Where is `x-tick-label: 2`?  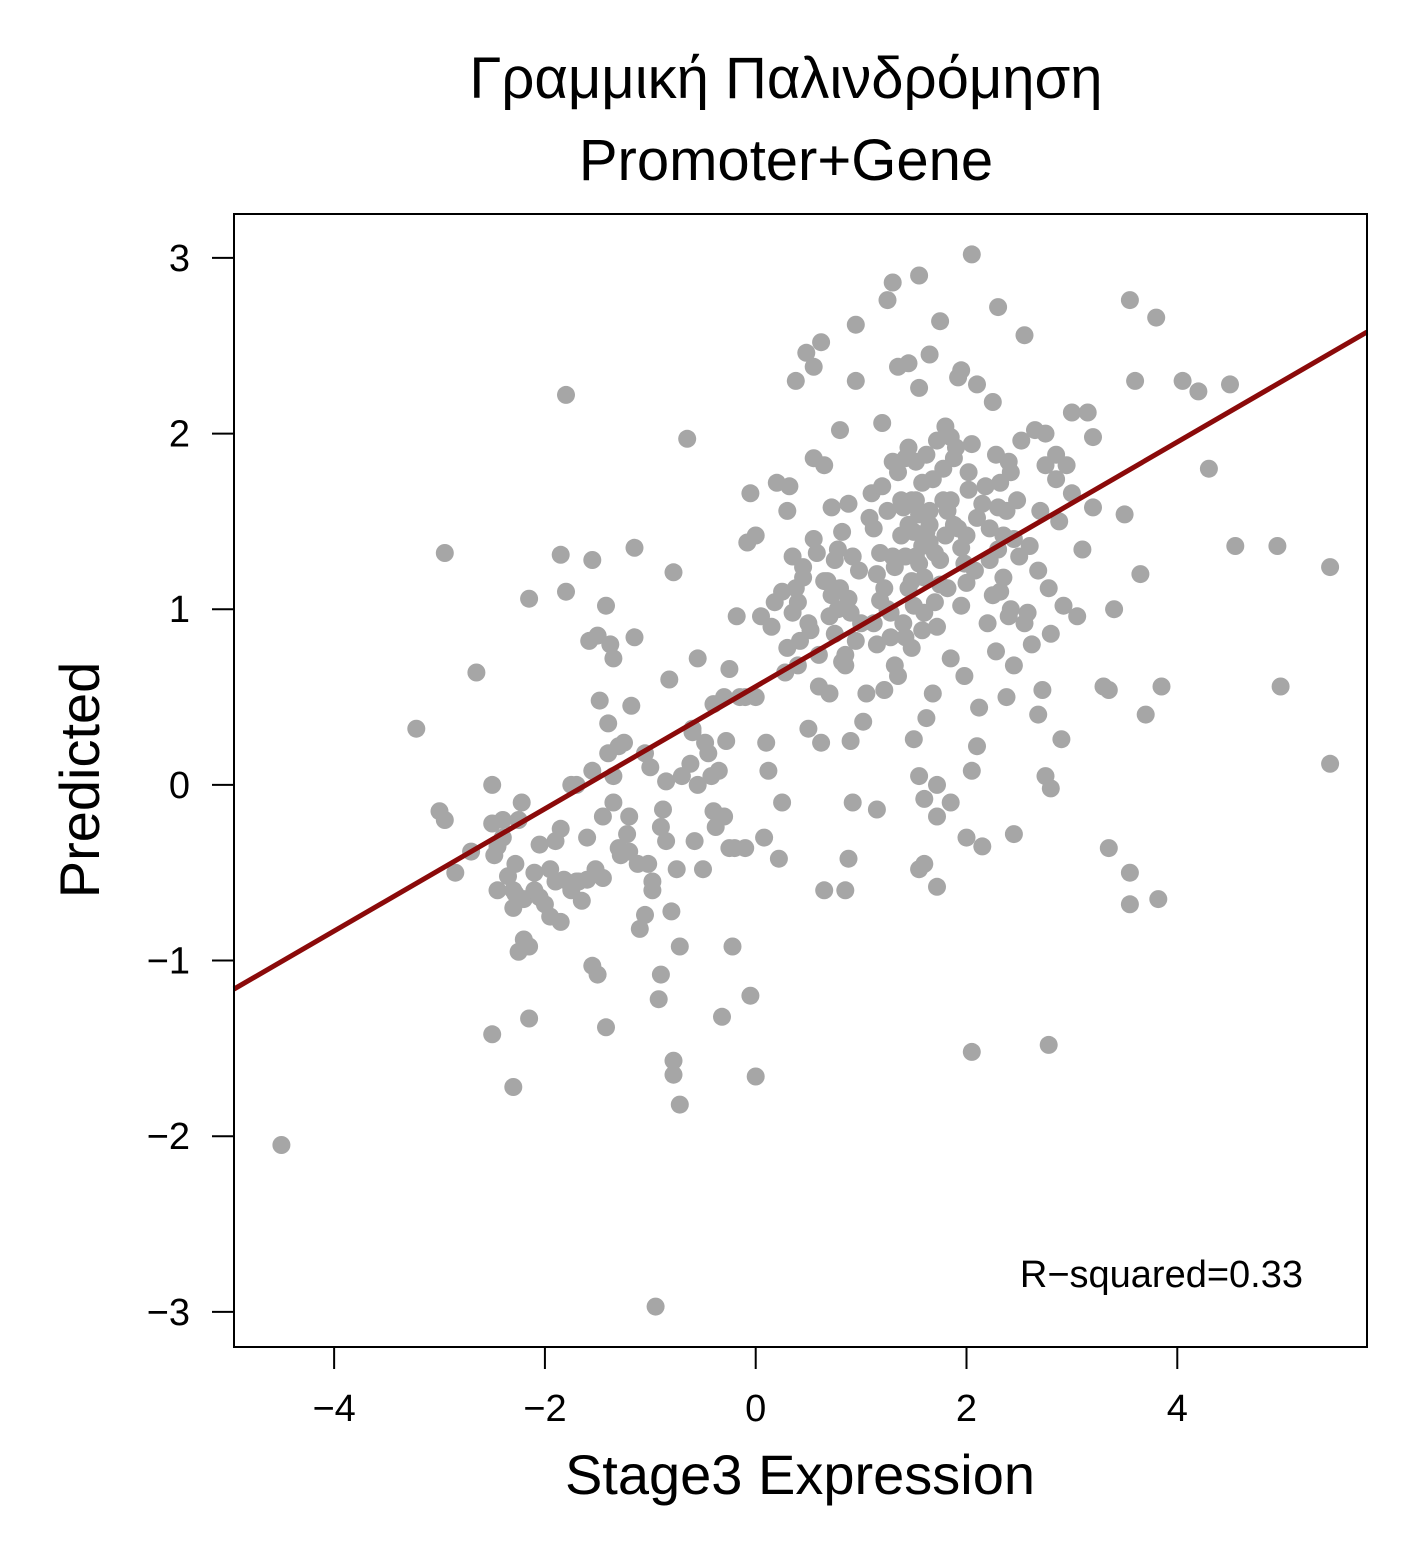
x-tick-label: 2 is located at coordinates (966, 1409).